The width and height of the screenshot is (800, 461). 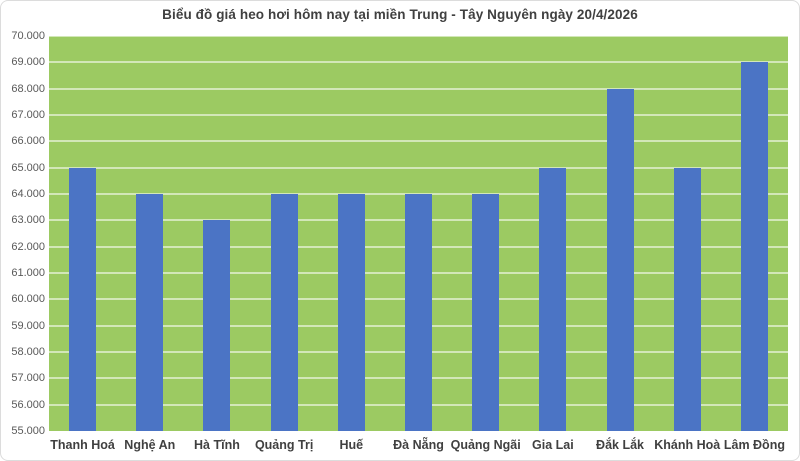 What do you see at coordinates (552, 299) in the screenshot?
I see `bar-Gia Lai` at bounding box center [552, 299].